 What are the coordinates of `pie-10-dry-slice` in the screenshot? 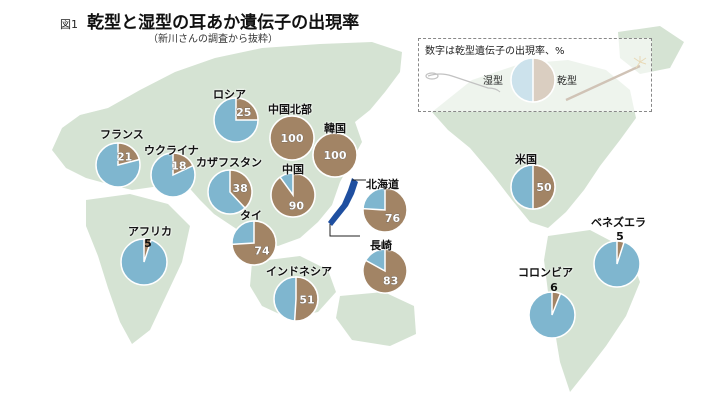 It's located at (385, 271).